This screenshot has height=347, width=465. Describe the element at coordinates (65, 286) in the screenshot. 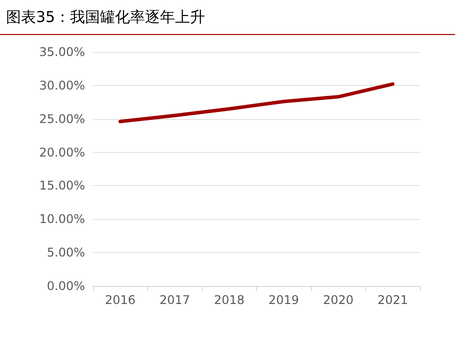

I see `y-tick-label: 0.00%` at that location.